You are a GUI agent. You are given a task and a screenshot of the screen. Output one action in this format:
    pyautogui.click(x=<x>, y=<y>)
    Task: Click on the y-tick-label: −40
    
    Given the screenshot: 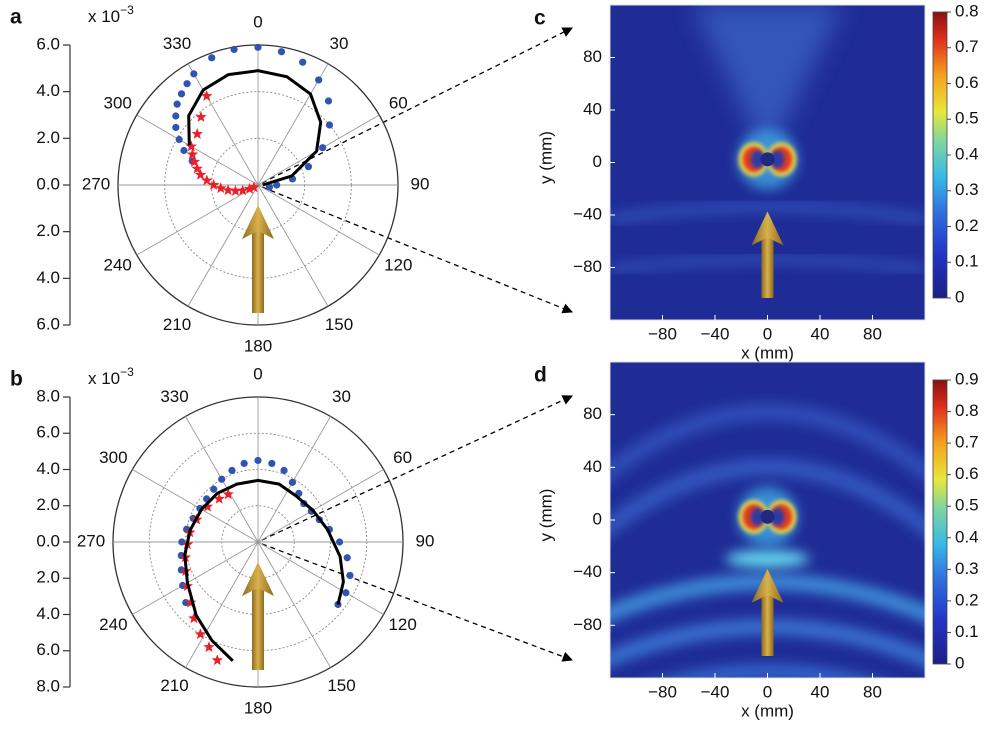 What is the action you would take?
    pyautogui.click(x=587, y=213)
    